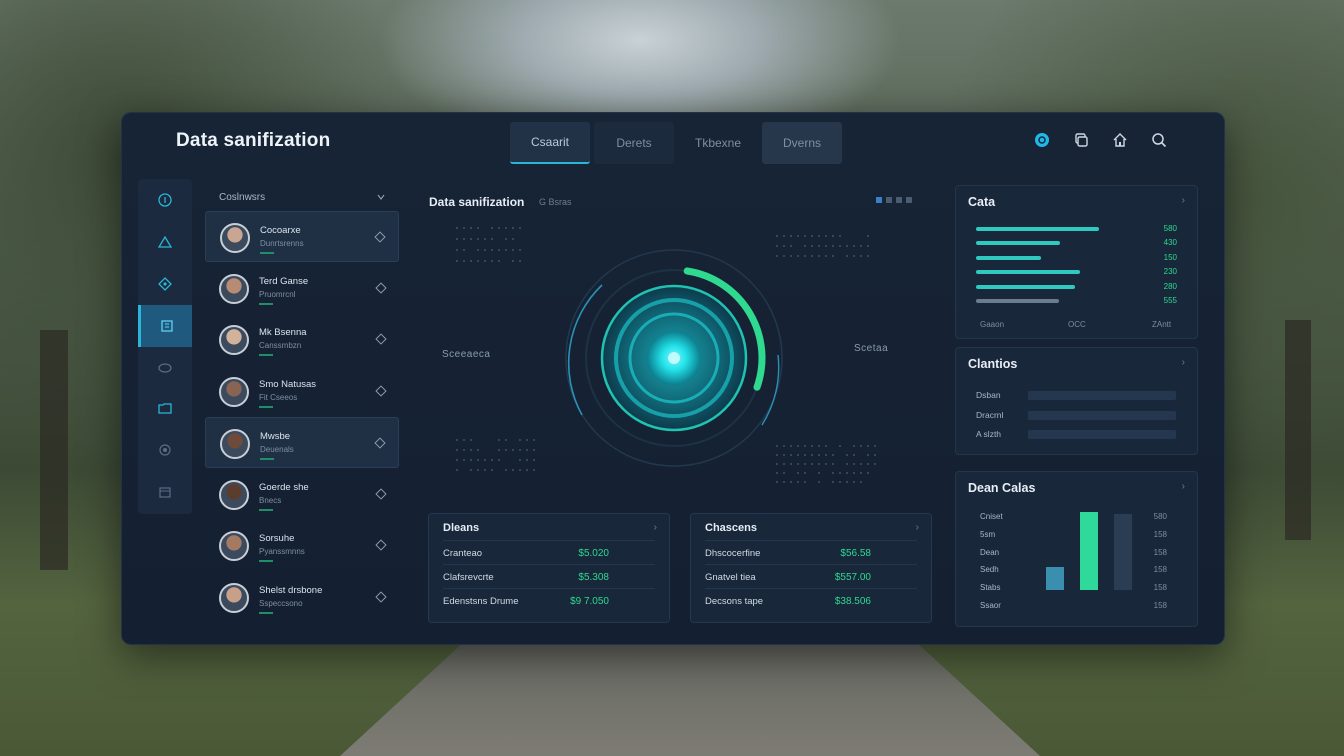 Image resolution: width=1344 pixels, height=756 pixels. Describe the element at coordinates (734, 601) in the screenshot. I see `stat-label: Decsons tape` at that location.